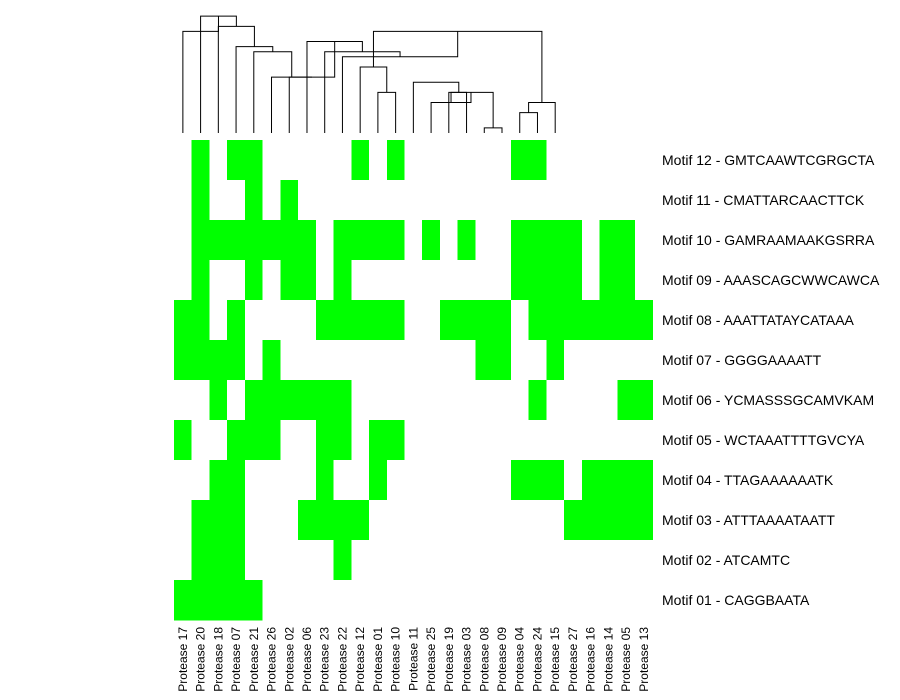 The width and height of the screenshot is (900, 700). What do you see at coordinates (748, 480) in the screenshot?
I see `row-label: Motif 04 - TTAGAAAAAATK` at bounding box center [748, 480].